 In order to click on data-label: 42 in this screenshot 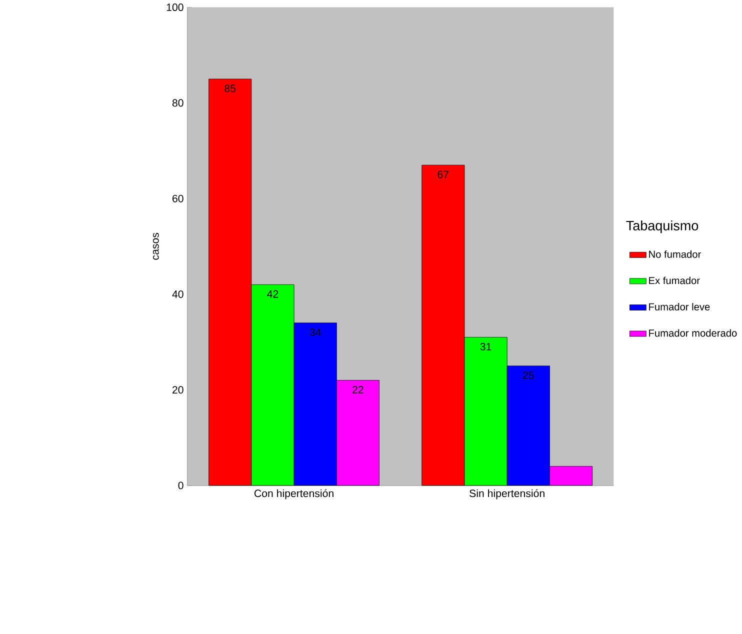, I will do `click(272, 294)`.